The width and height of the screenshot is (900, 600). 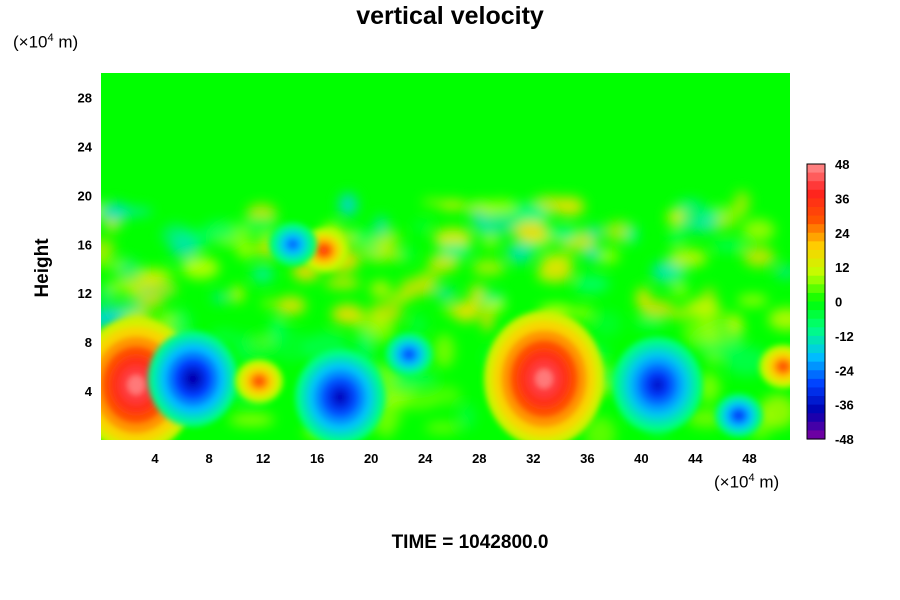 I want to click on x-tick-label: 44, so click(x=695, y=458).